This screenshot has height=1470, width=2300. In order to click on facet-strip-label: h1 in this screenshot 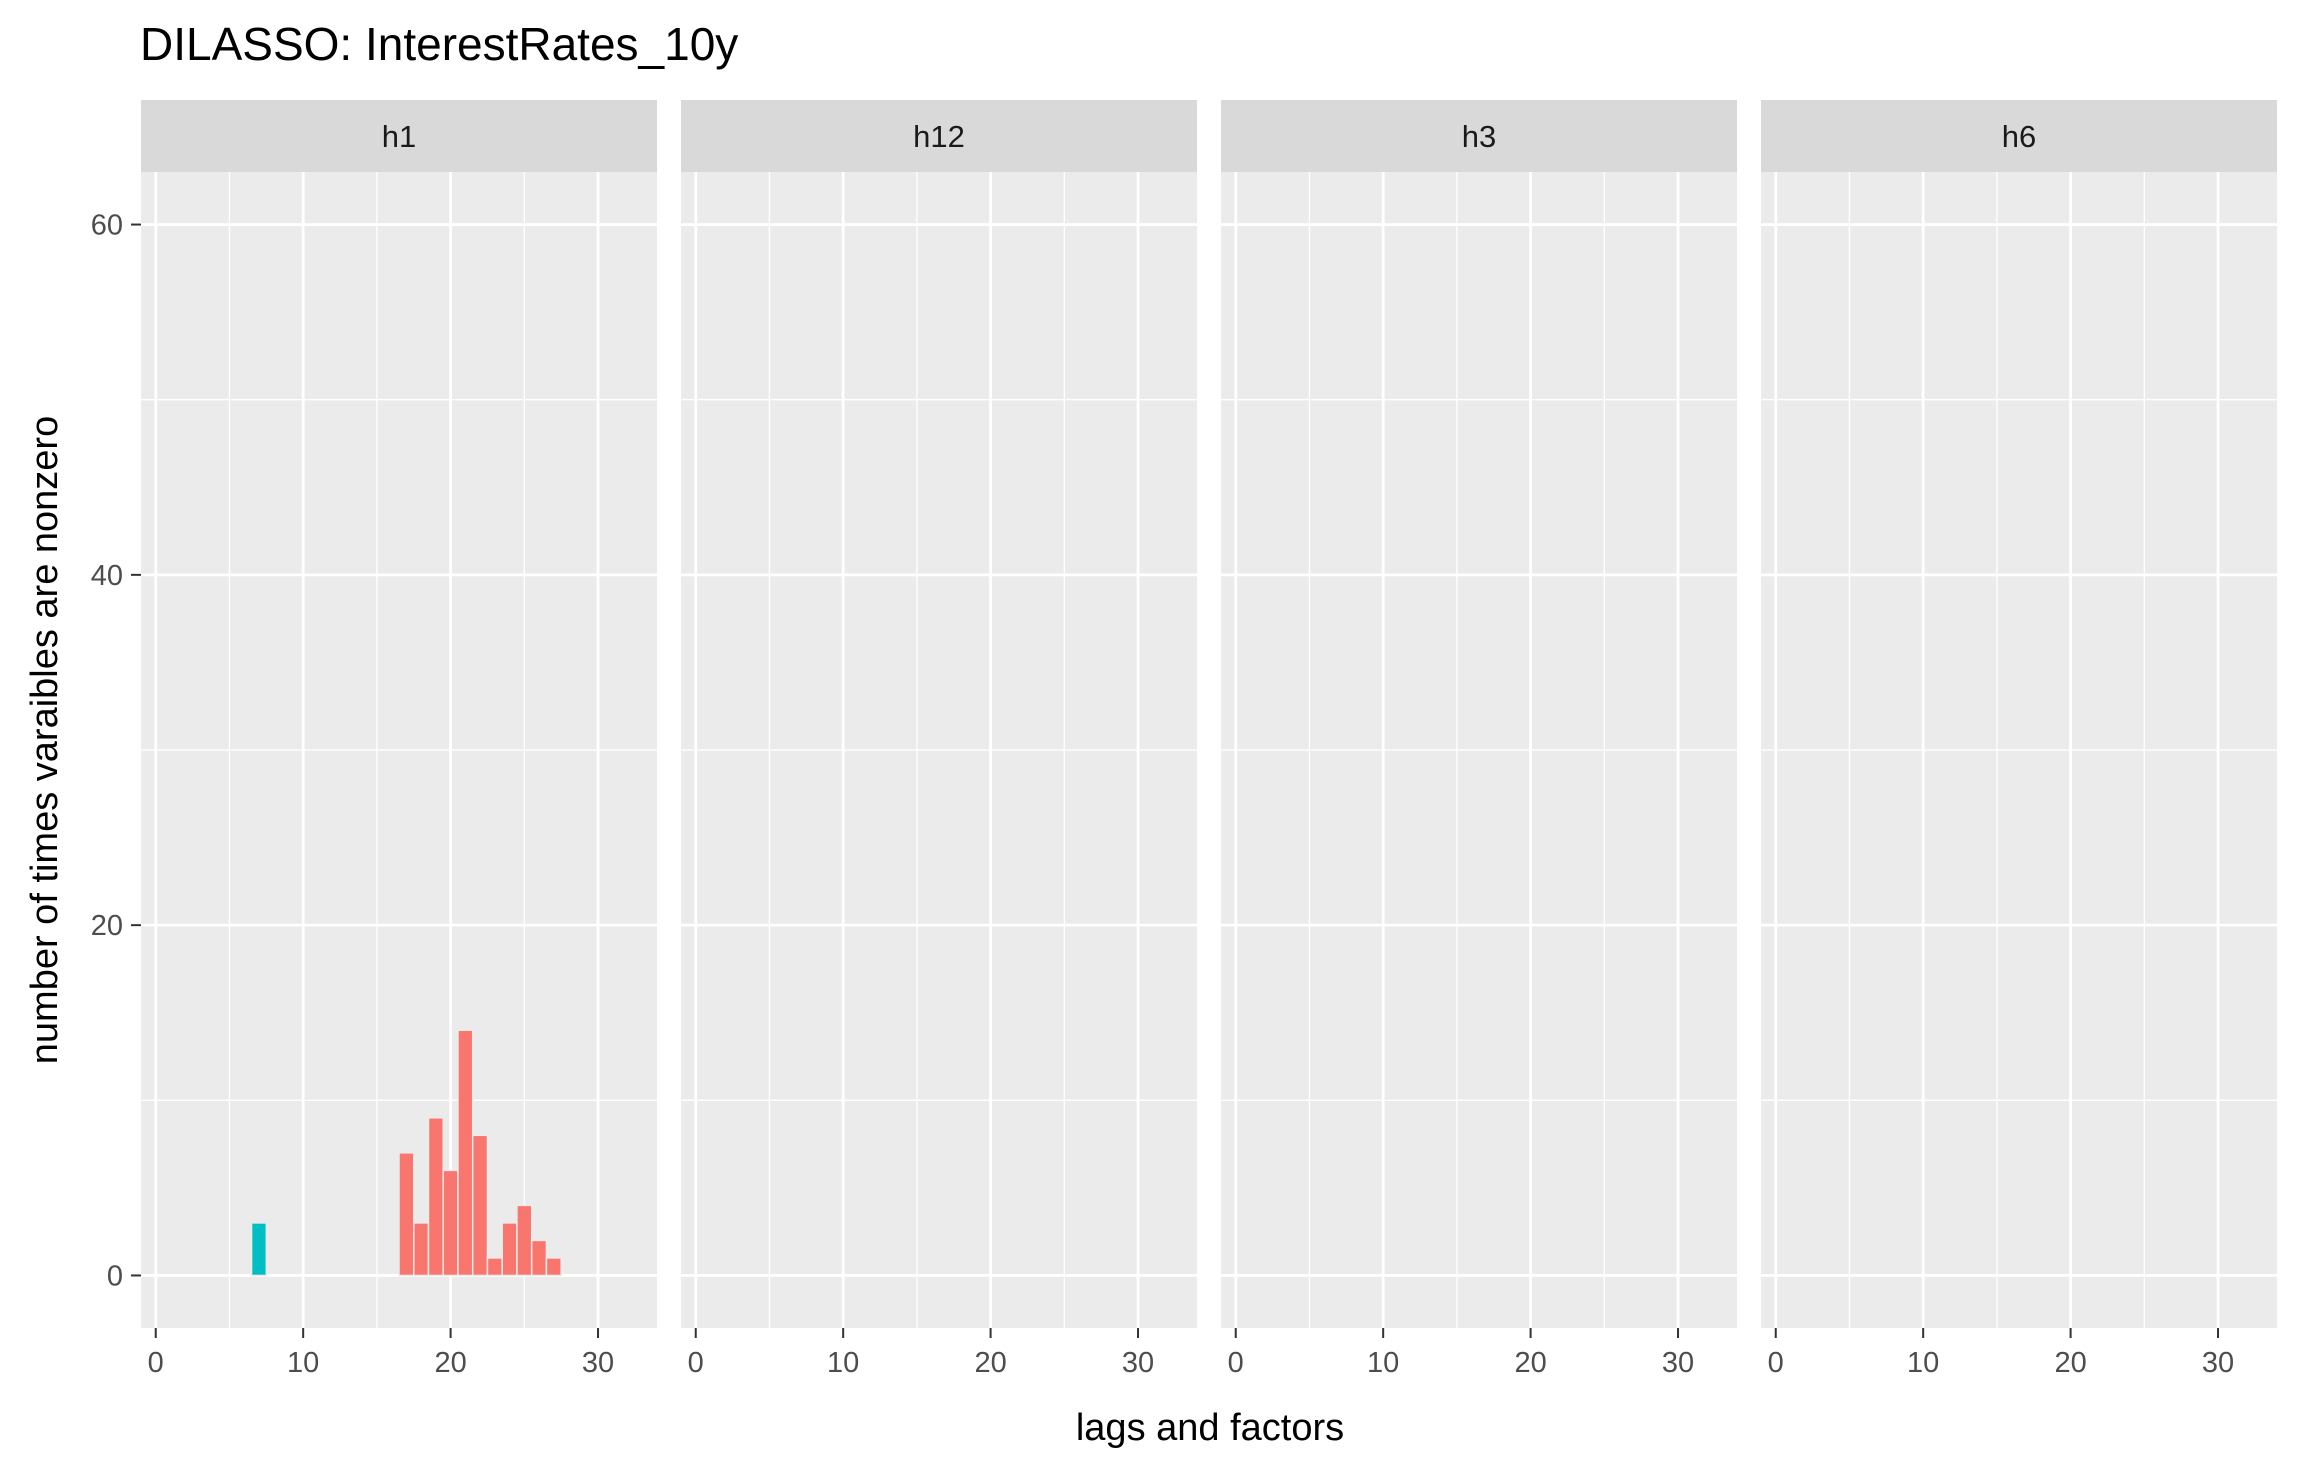, I will do `click(399, 136)`.